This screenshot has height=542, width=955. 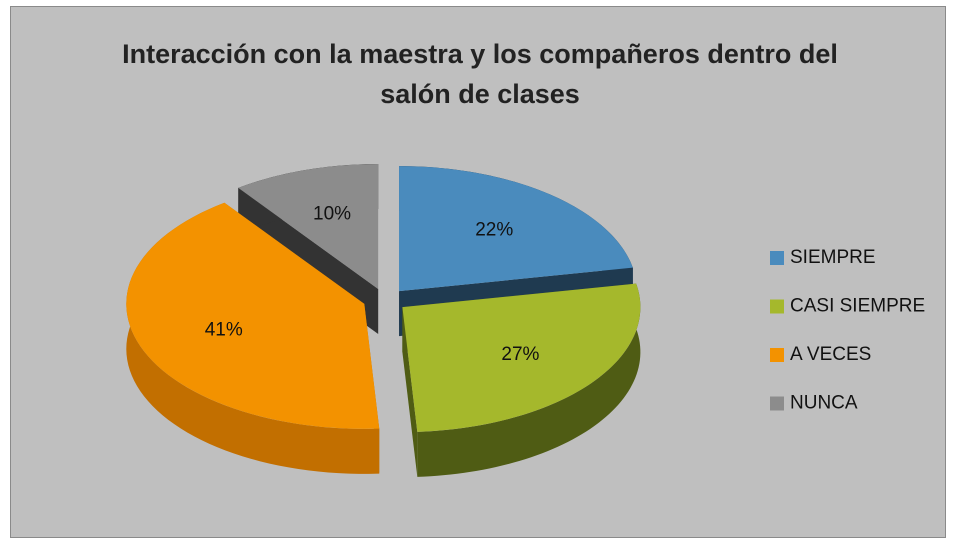 I want to click on data-label: 27%, so click(x=520, y=354).